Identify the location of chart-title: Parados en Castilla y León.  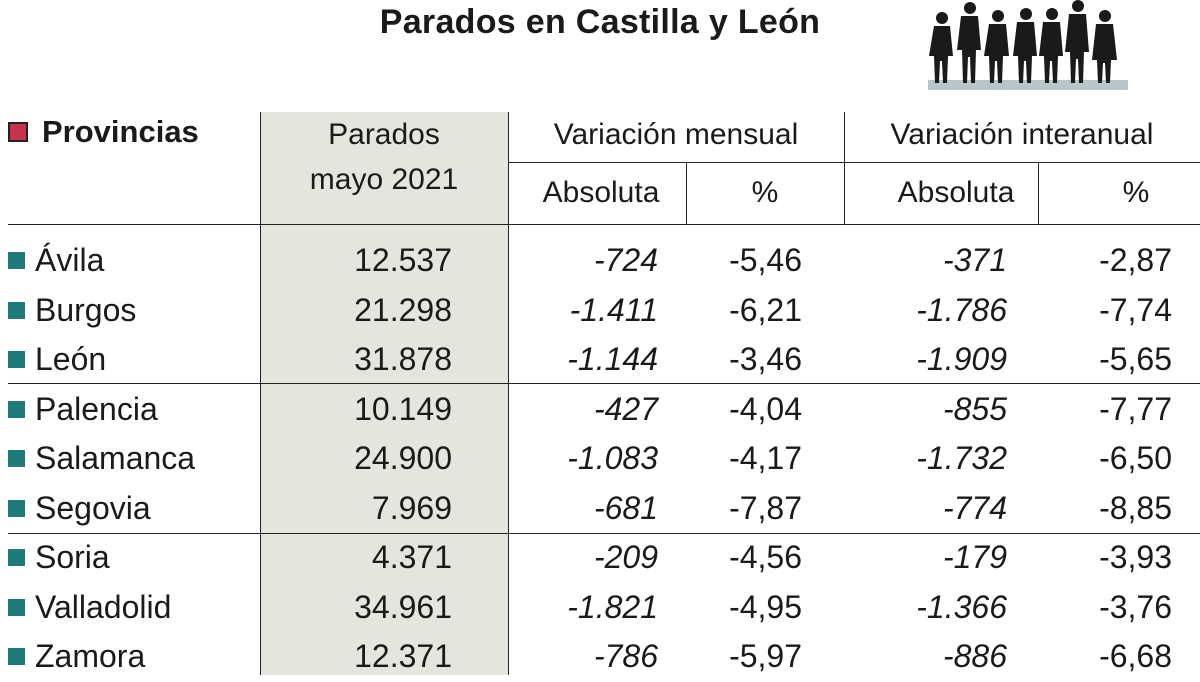
(600, 22).